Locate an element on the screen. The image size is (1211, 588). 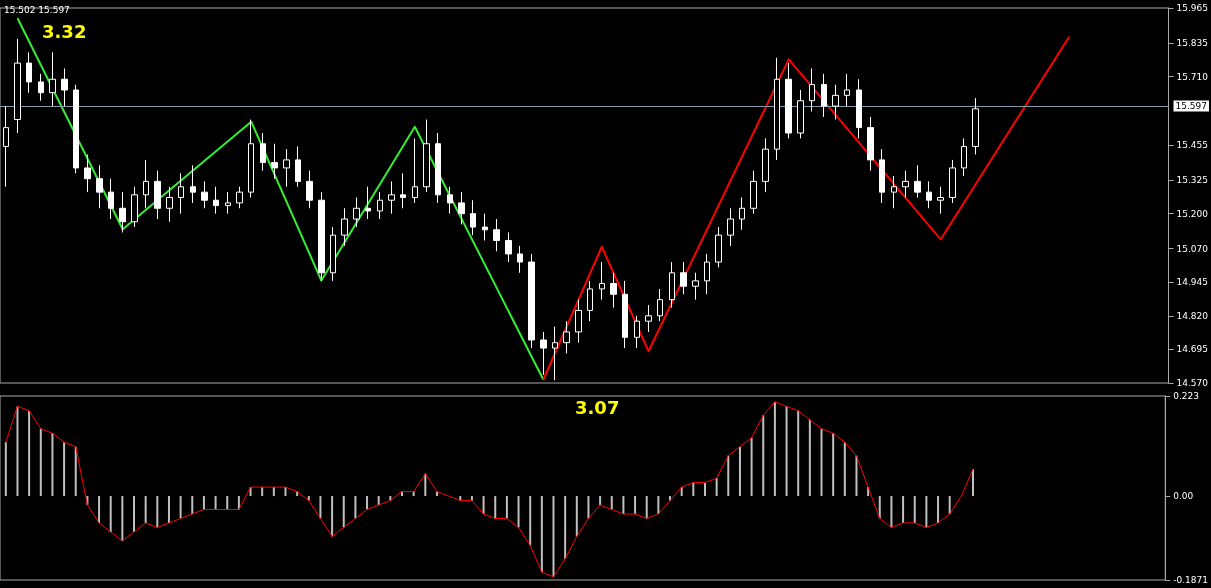
y-tick-label: 15.835 is located at coordinates (1192, 42).